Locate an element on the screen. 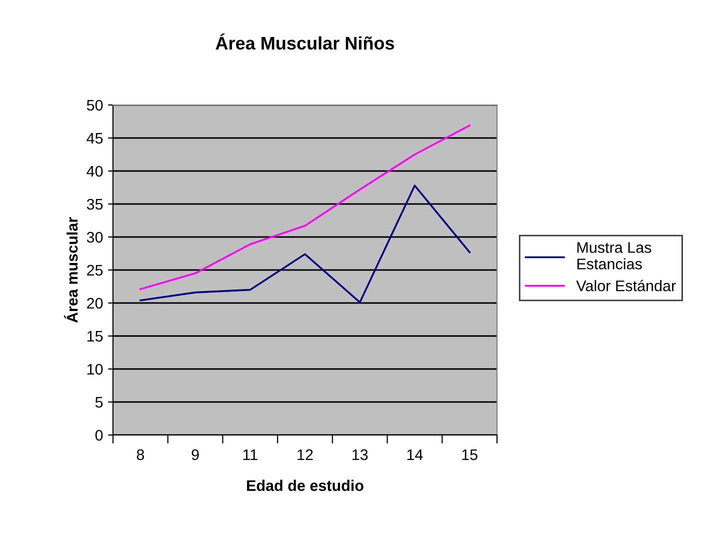  x-tick-label: 9 is located at coordinates (195, 454).